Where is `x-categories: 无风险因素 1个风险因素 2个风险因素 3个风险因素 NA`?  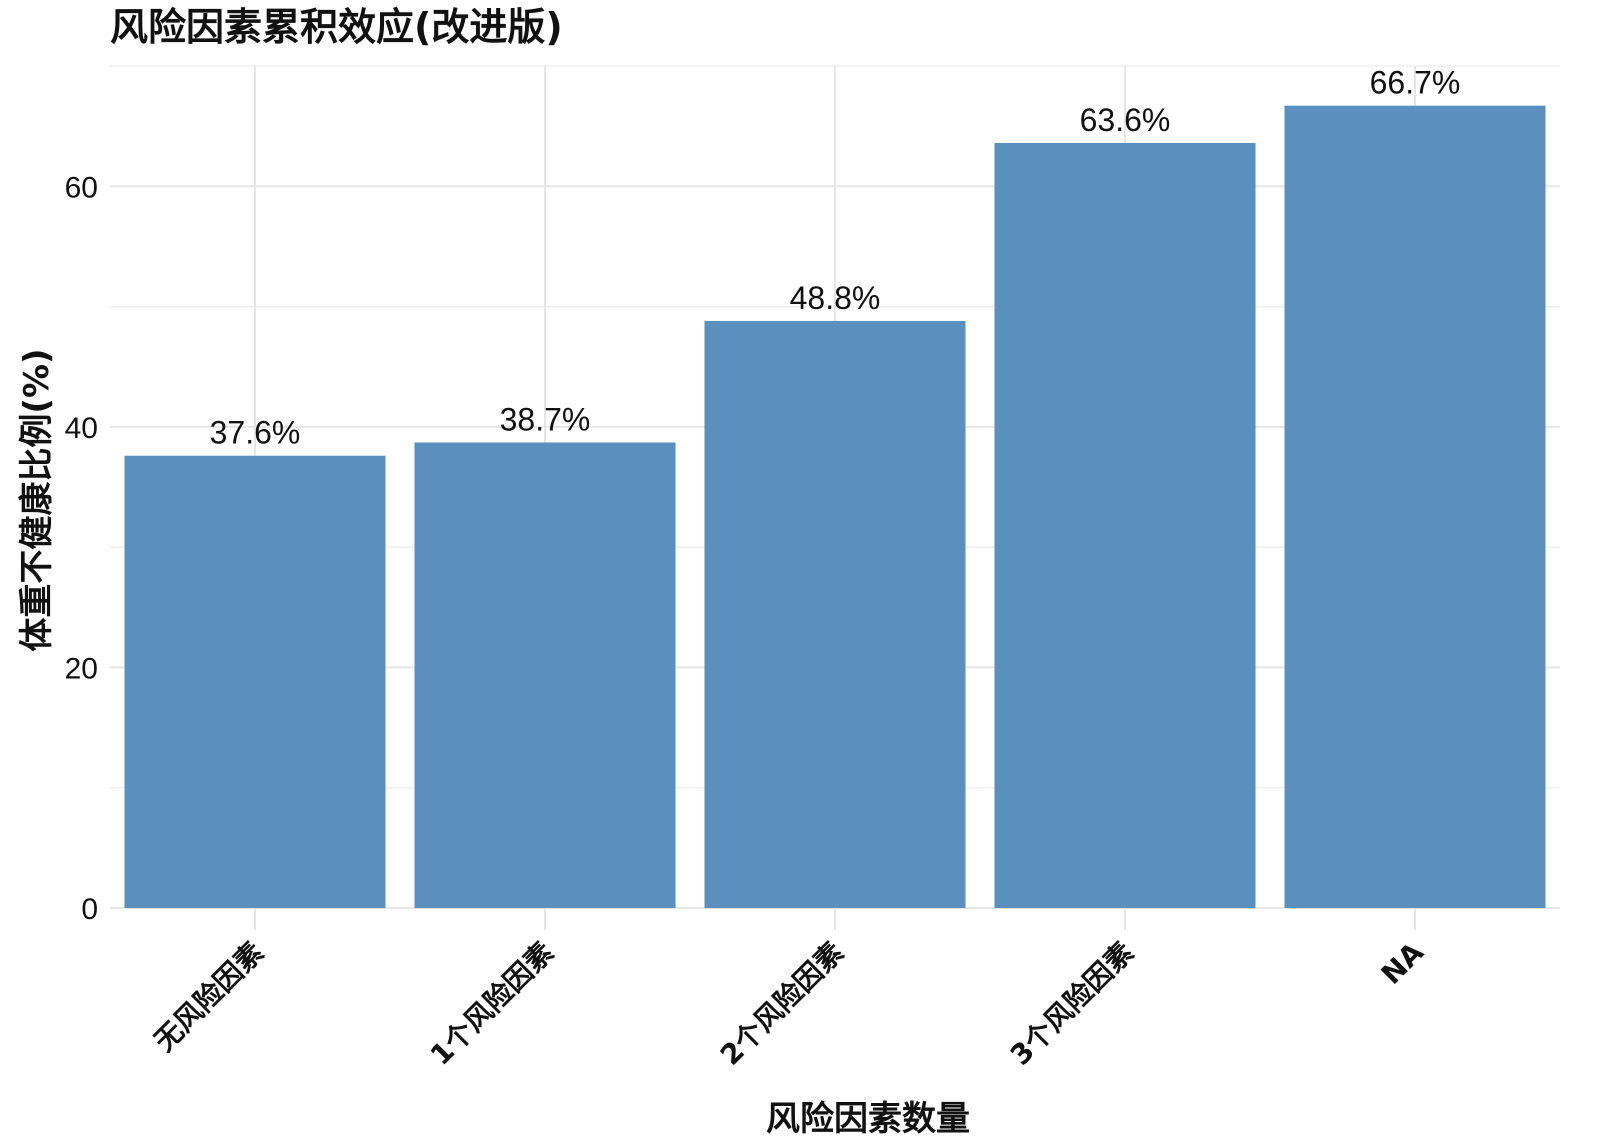
x-categories: 无风险因素 1个风险因素 2个风险因素 3个风险因素 NA is located at coordinates (789, 1003).